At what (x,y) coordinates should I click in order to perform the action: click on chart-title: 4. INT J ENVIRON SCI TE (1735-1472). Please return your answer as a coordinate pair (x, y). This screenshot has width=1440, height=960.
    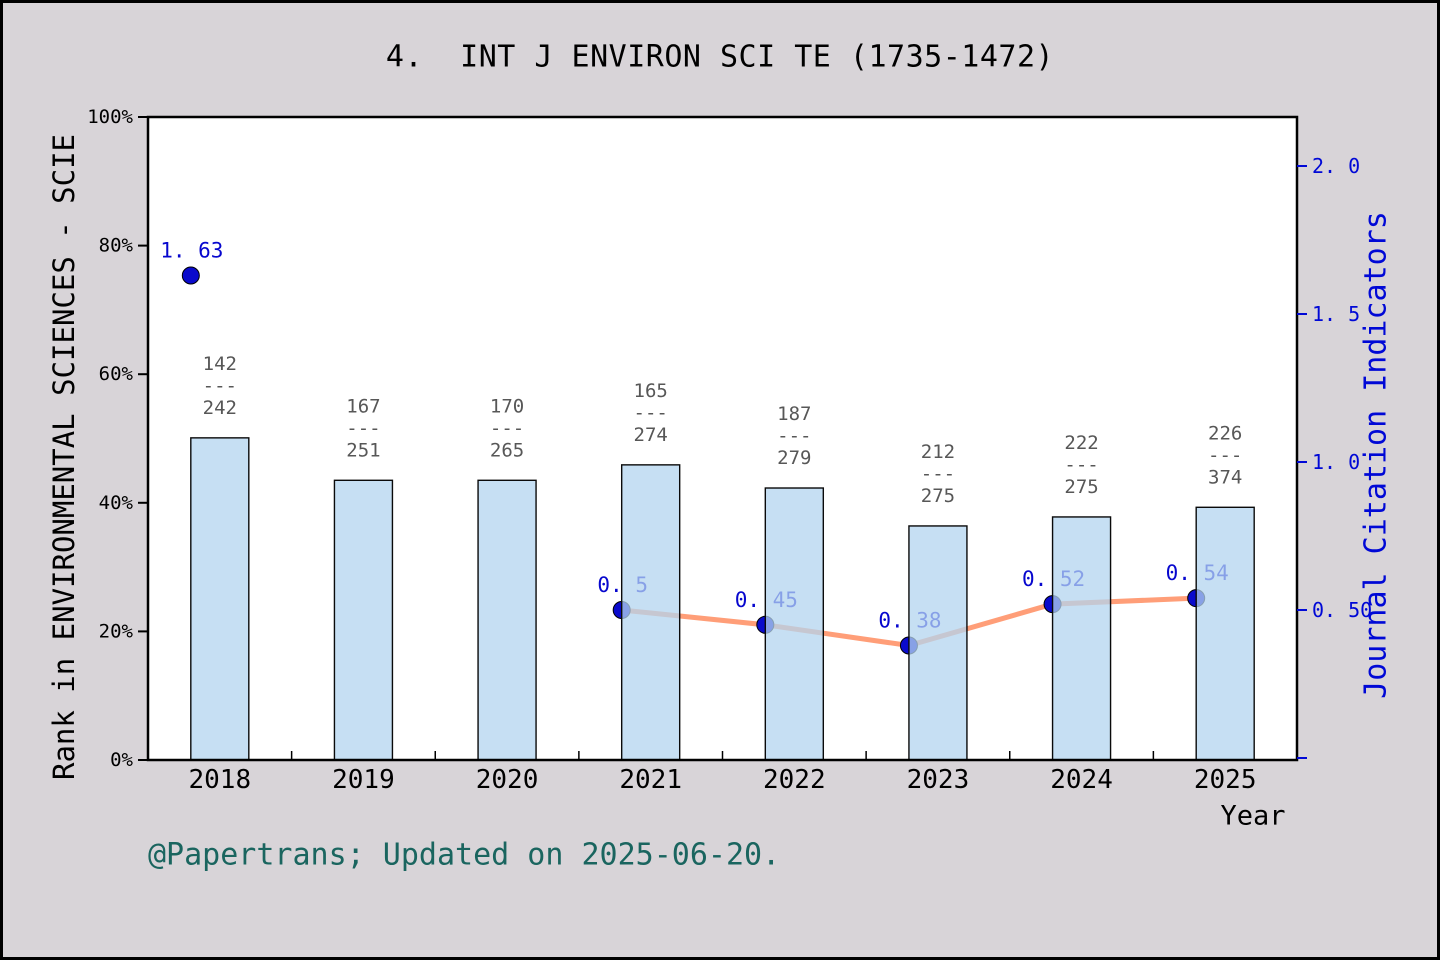
    Looking at the image, I should click on (720, 57).